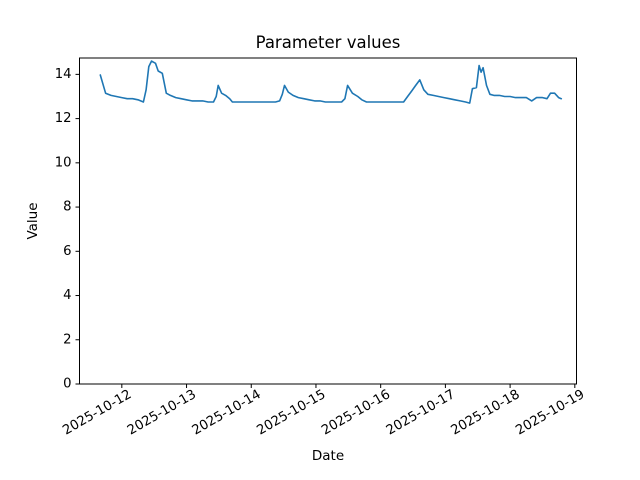 The image size is (640, 480). Describe the element at coordinates (67, 339) in the screenshot. I see `y-axis-tick-label: 2` at that location.